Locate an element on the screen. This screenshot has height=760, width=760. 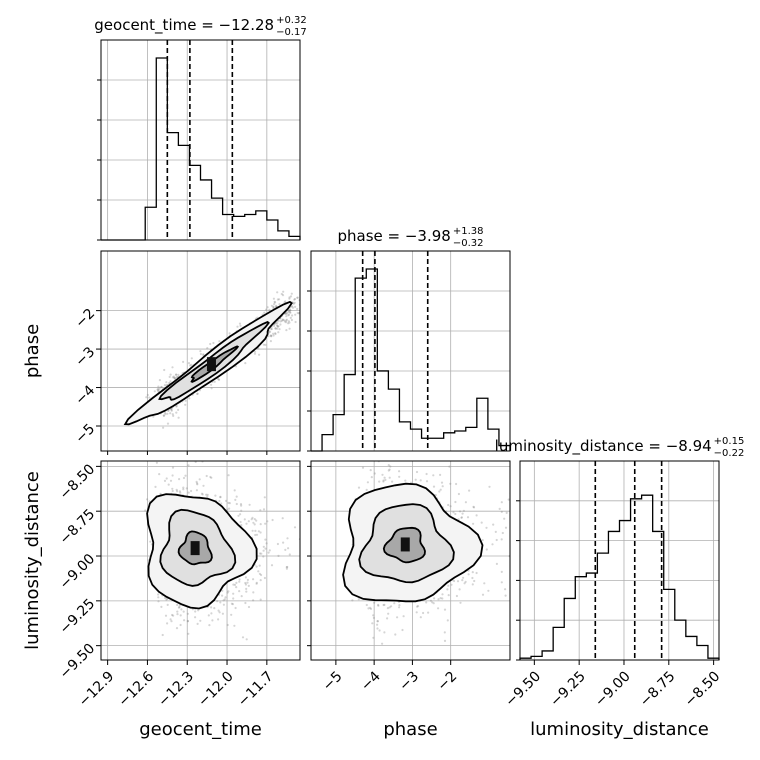
grid-phase is located at coordinates (410, 351).